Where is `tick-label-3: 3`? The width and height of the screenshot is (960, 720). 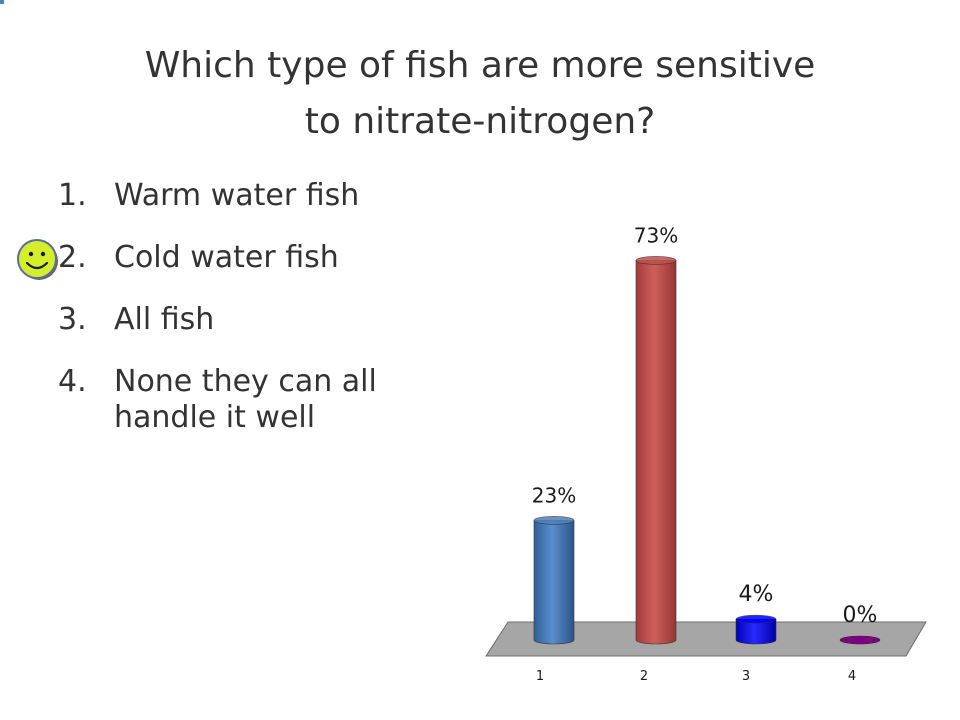
tick-label-3: 3 is located at coordinates (746, 676).